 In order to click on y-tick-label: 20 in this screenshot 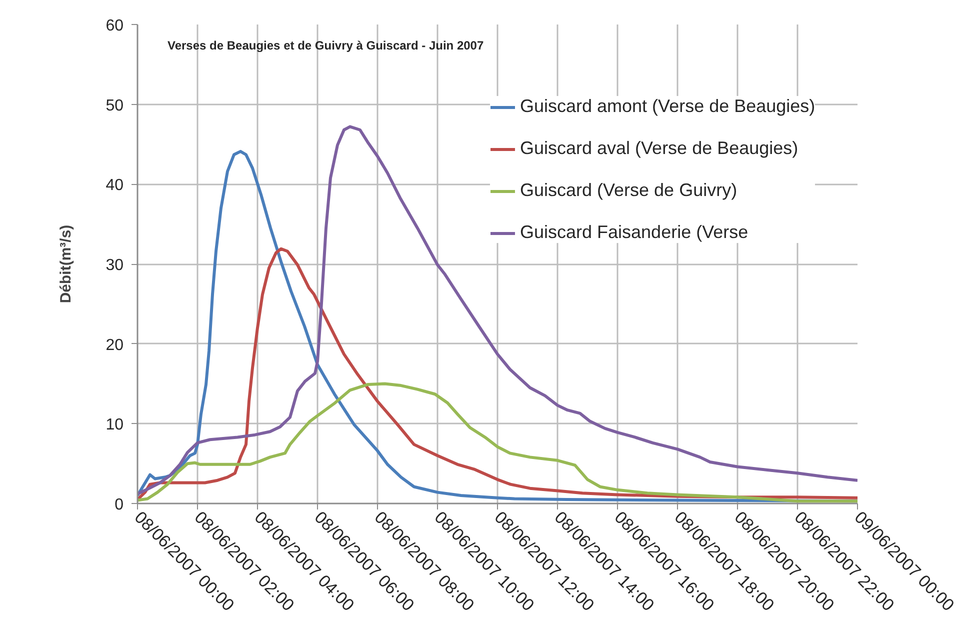, I will do `click(115, 345)`.